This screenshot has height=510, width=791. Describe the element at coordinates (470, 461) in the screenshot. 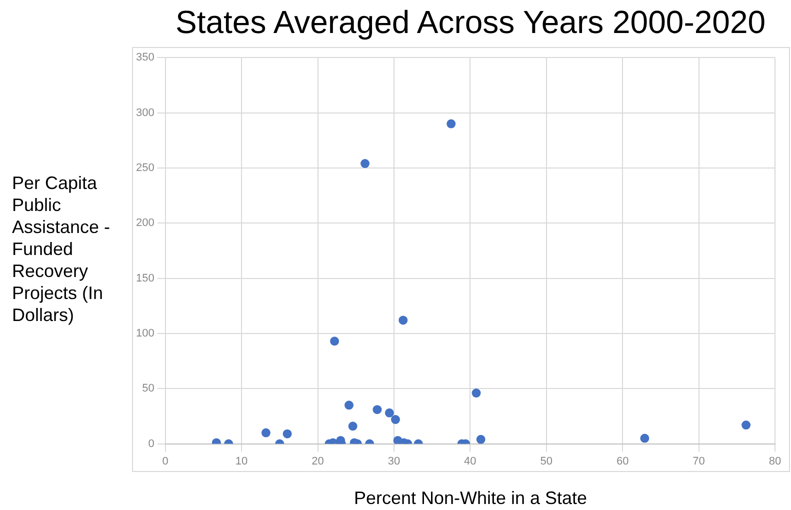

I see `x-tick-label: 40` at that location.